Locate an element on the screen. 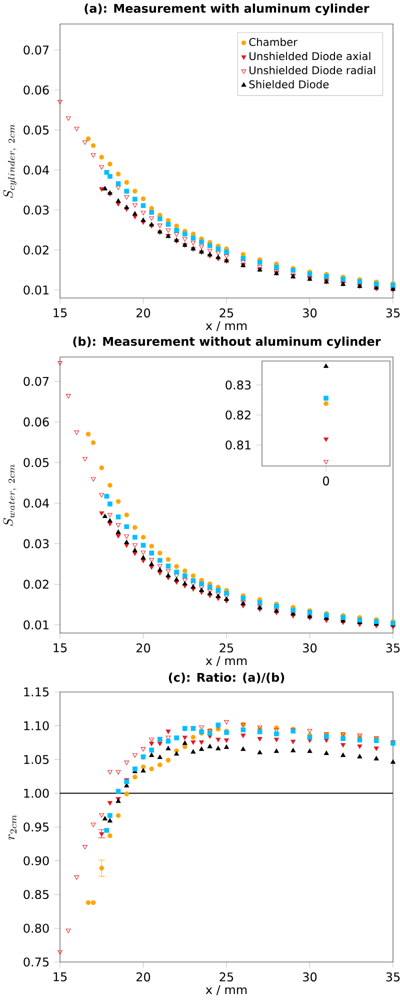  y-axis-title: $r_{2cm}$ is located at coordinates (12, 827).